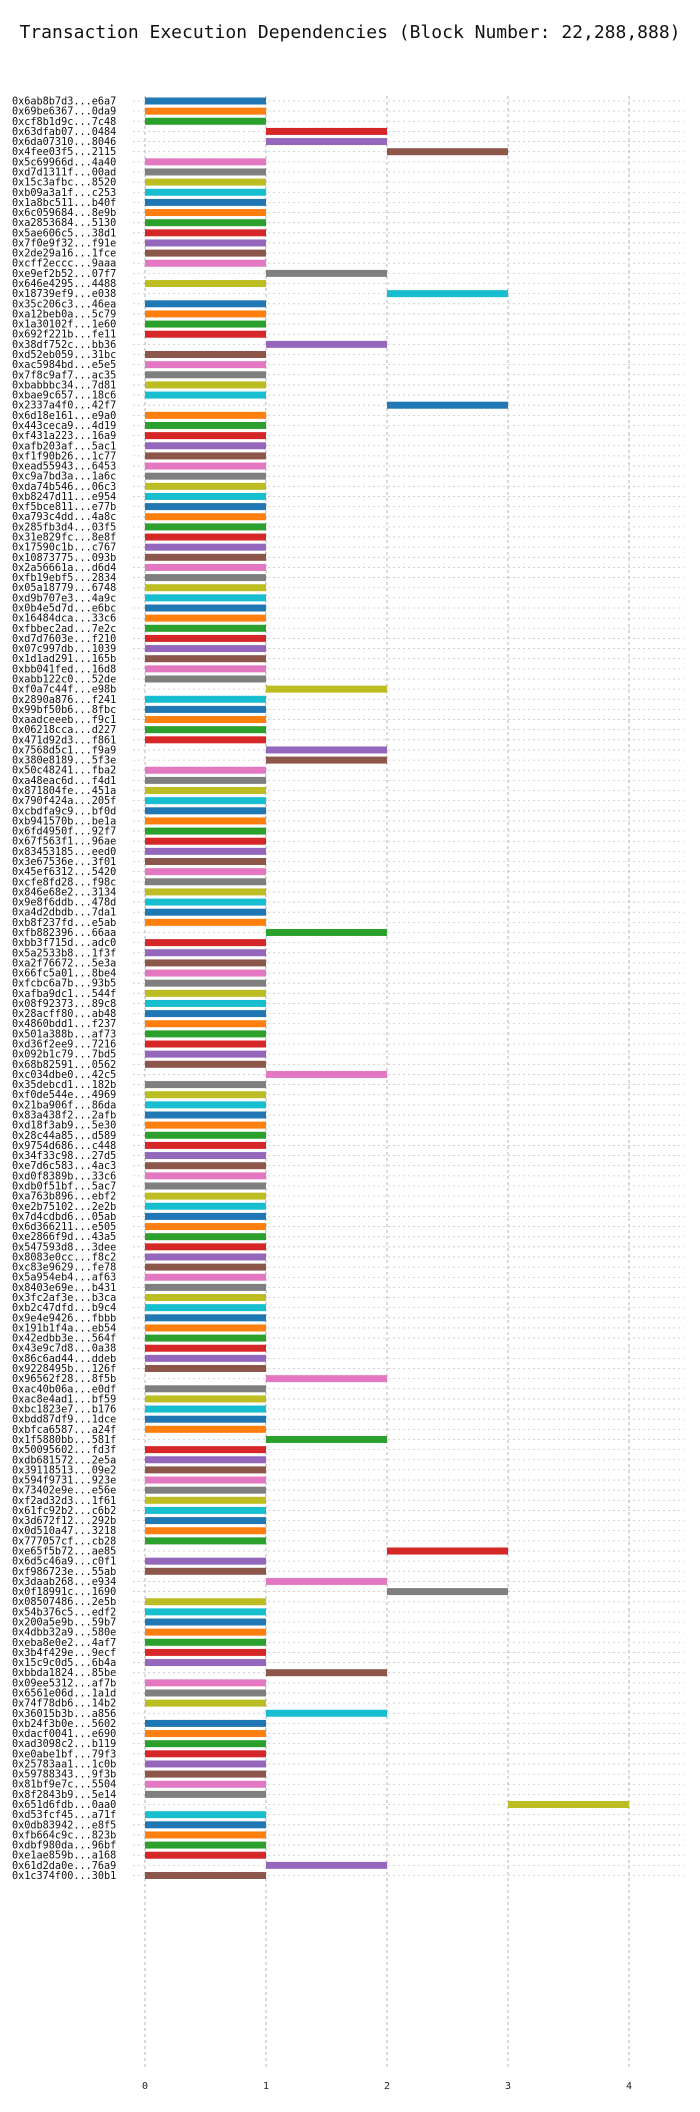 Image resolution: width=700 pixels, height=2112 pixels. What do you see at coordinates (64, 649) in the screenshot?
I see `y-tick-label: 0x07c997db...1039` at bounding box center [64, 649].